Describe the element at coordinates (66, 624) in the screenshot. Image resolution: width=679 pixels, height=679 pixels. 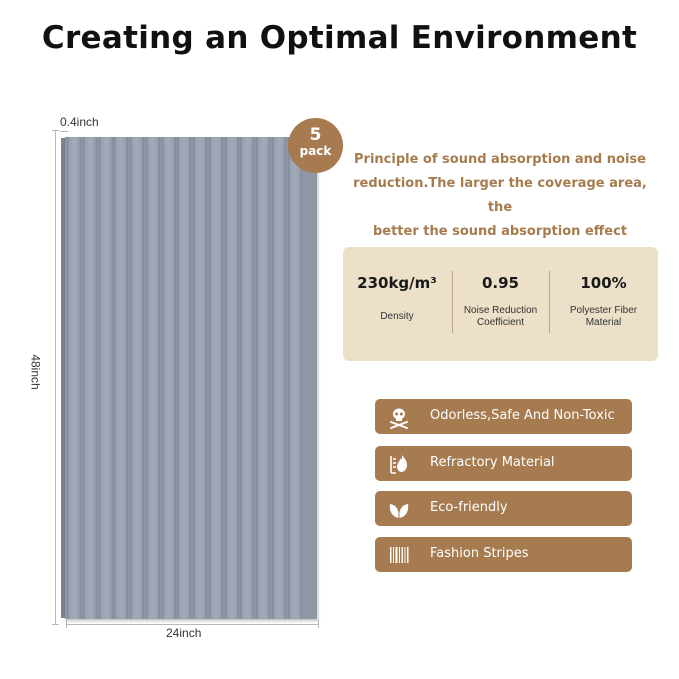
I see `width-guide-tick-left` at that location.